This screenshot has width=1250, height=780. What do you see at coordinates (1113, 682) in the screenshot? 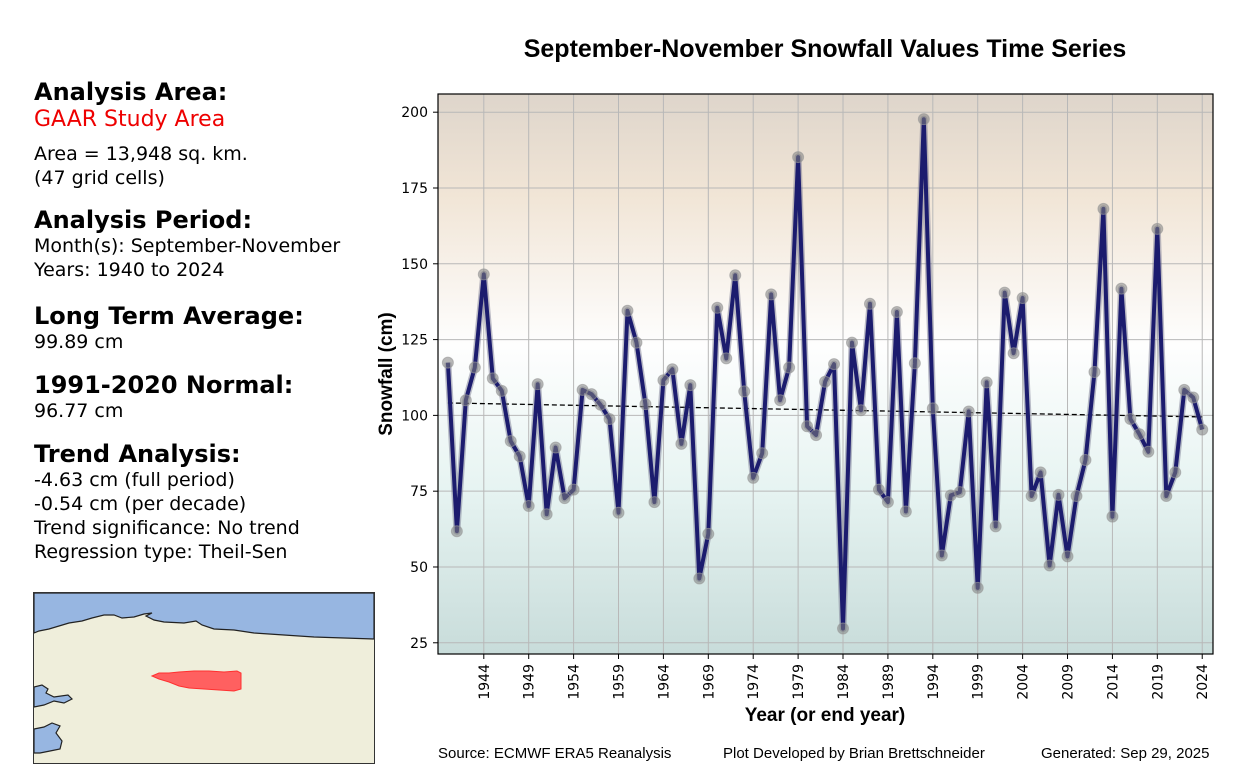
I see `x-tick-label: 2014` at bounding box center [1113, 682].